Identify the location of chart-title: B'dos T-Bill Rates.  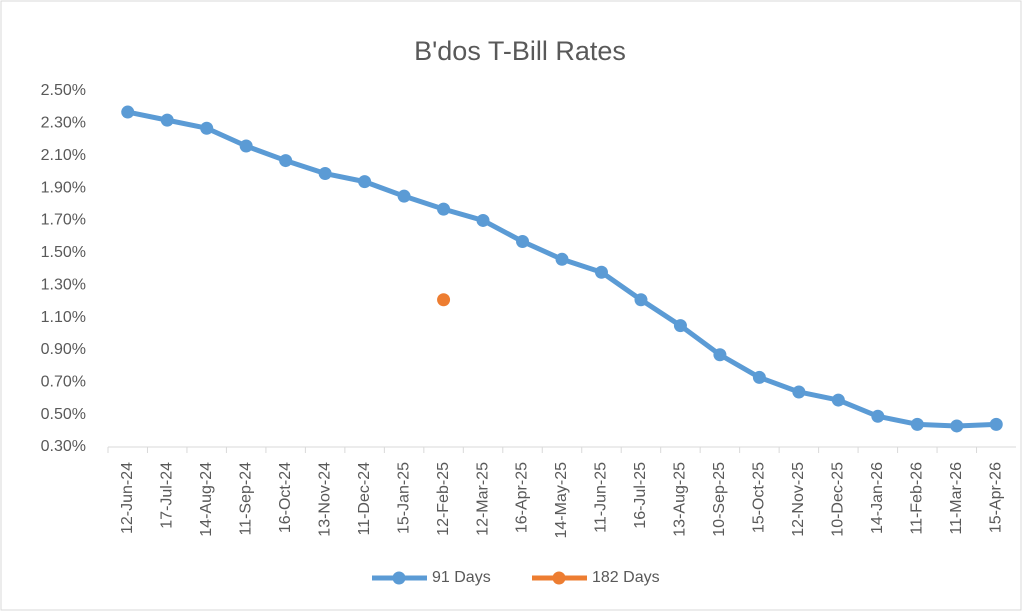
(520, 51).